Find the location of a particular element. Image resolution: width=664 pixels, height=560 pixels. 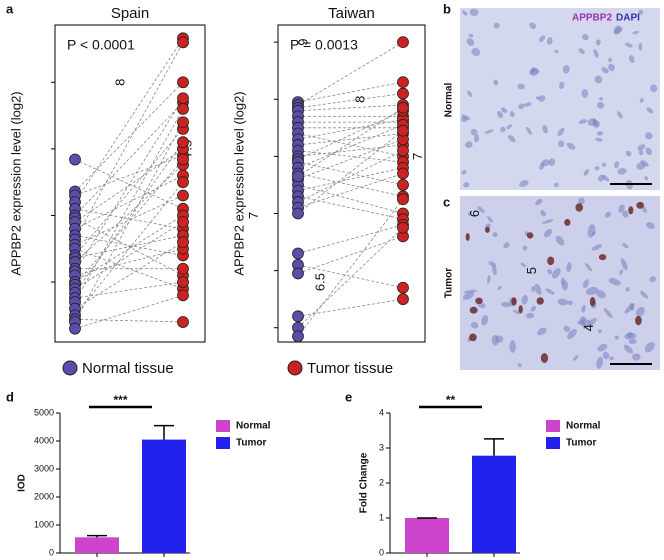

y-axis-label: Fold Change is located at coordinates (364, 482).